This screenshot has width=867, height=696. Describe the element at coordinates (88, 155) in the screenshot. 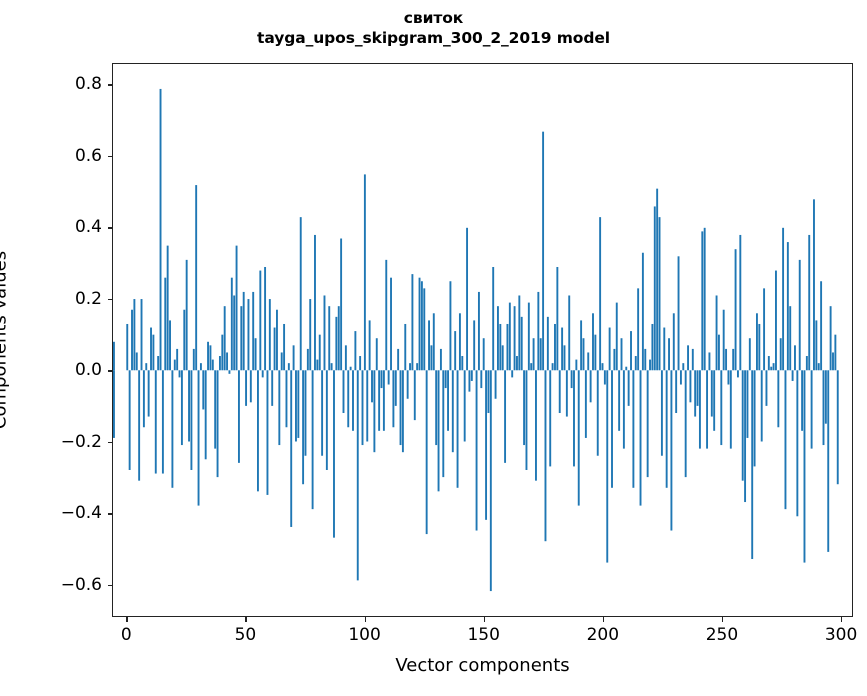

I see `y-tick-label: 0.6` at that location.